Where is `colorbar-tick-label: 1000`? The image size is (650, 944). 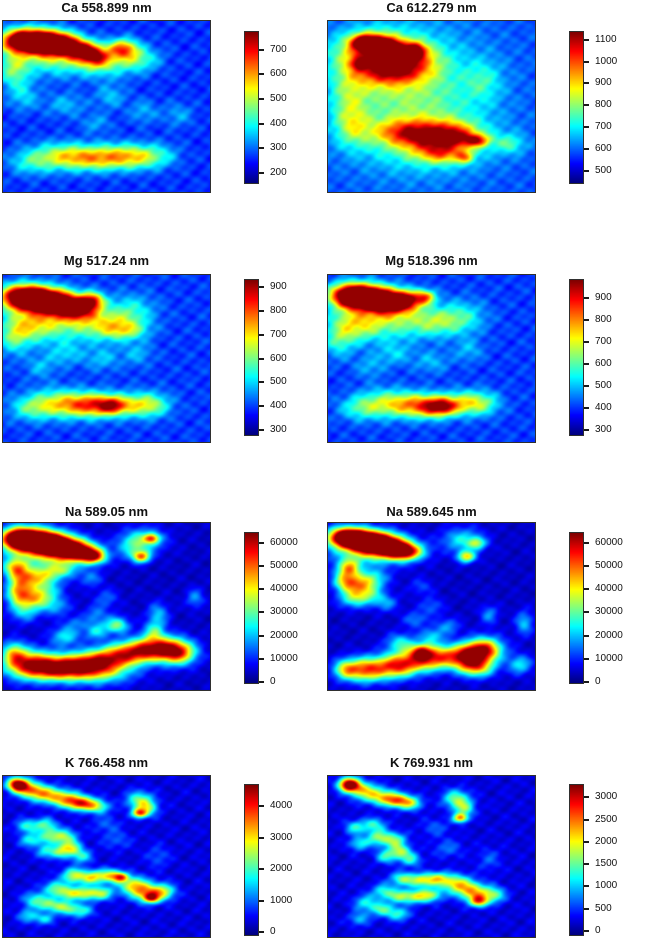 colorbar-tick-label: 1000 is located at coordinates (606, 886).